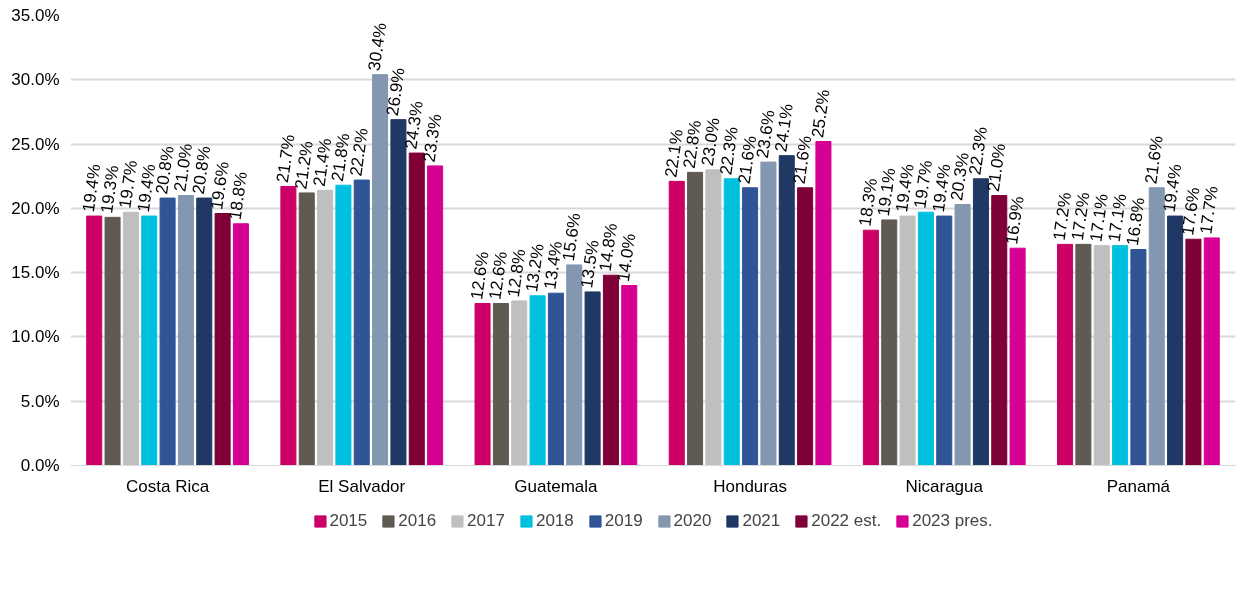  Describe the element at coordinates (35, 208) in the screenshot. I see `y-tick-label: 20.0%` at that location.